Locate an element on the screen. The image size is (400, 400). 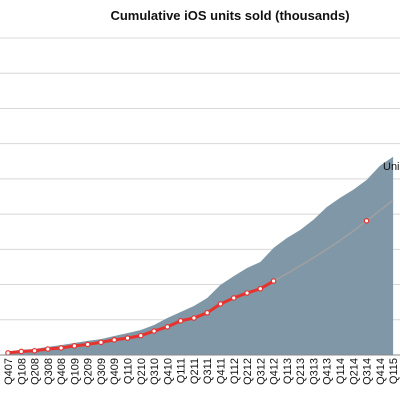
x-tick-label: Q114 is located at coordinates (341, 371).